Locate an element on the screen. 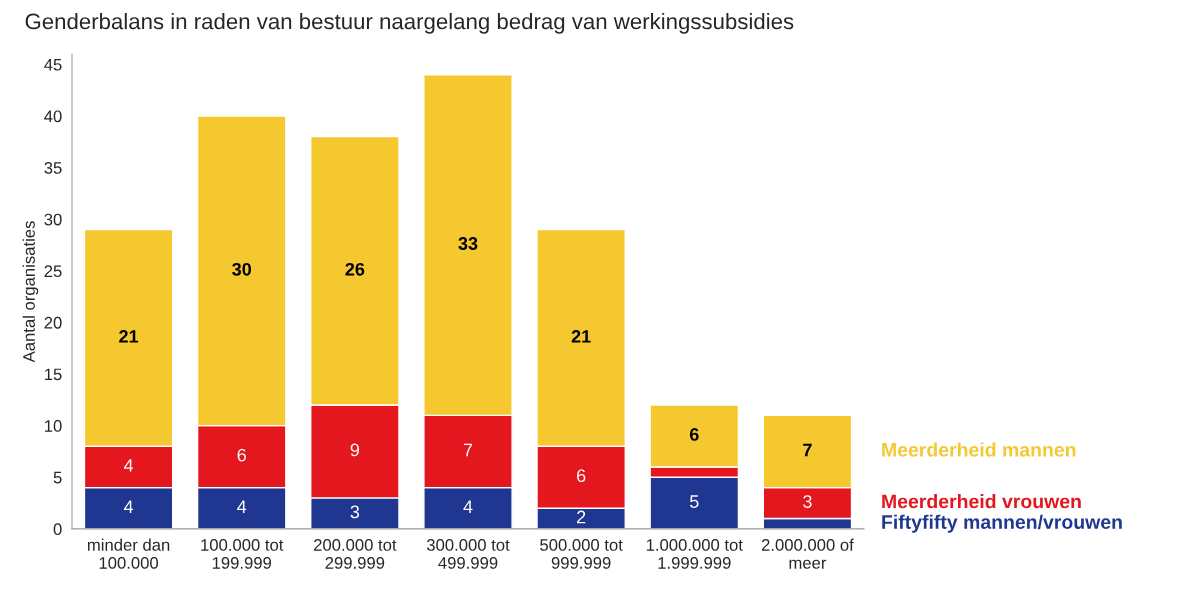 The height and width of the screenshot is (601, 1200). y-tick-label: 30 is located at coordinates (53, 219).